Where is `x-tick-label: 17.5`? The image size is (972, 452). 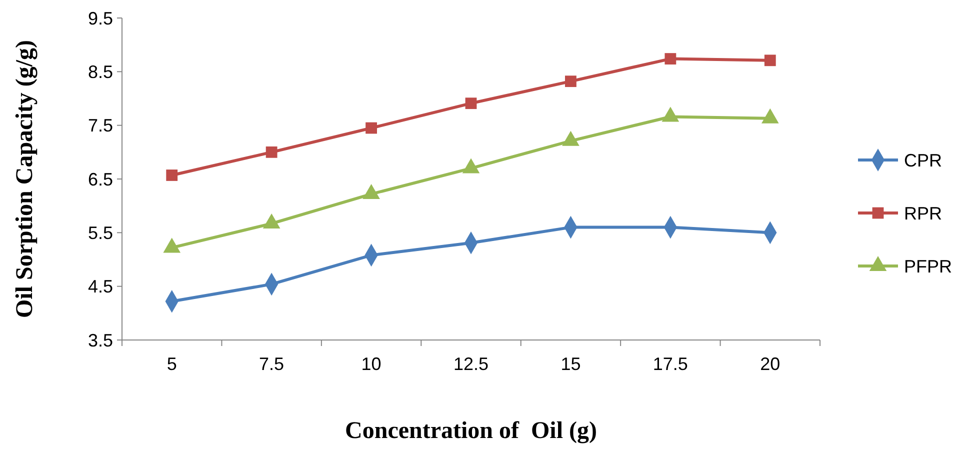
x-tick-label: 17.5 is located at coordinates (670, 364).